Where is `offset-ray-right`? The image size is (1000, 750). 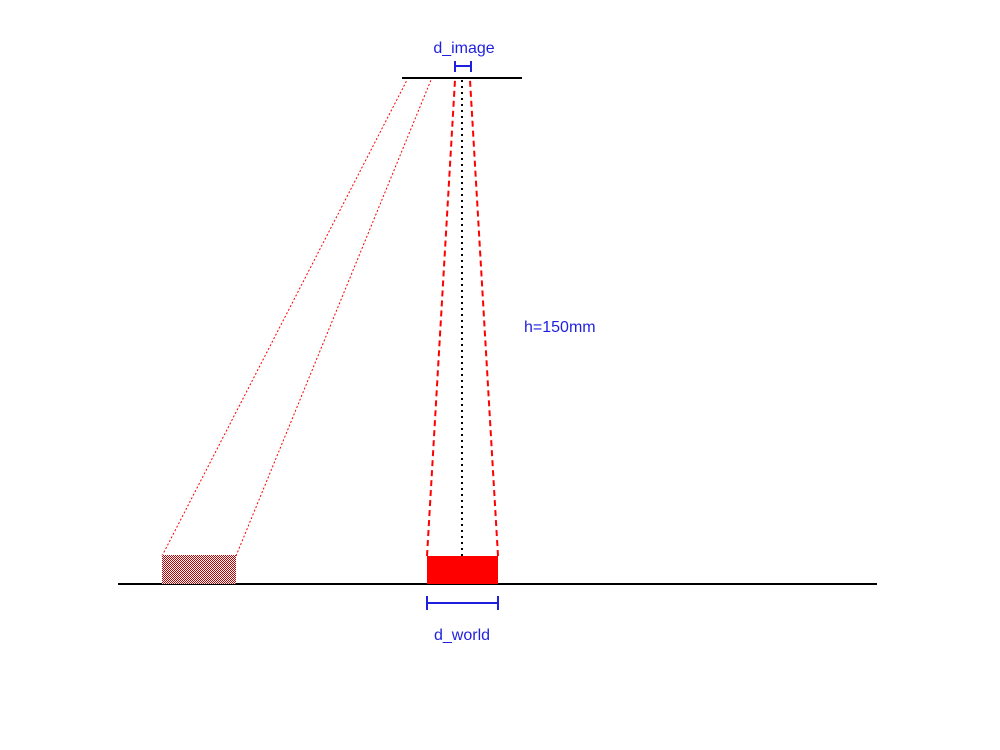 offset-ray-right is located at coordinates (333, 318).